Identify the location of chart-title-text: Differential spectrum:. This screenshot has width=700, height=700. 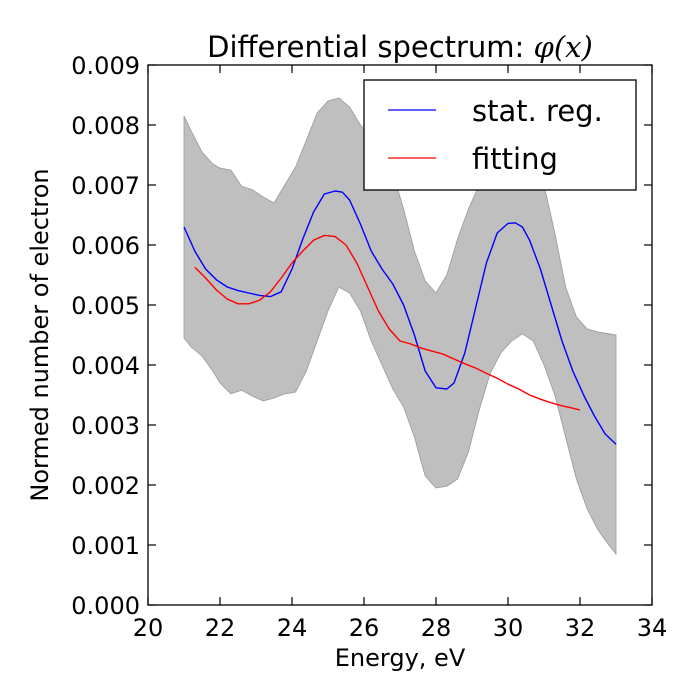
(370, 47).